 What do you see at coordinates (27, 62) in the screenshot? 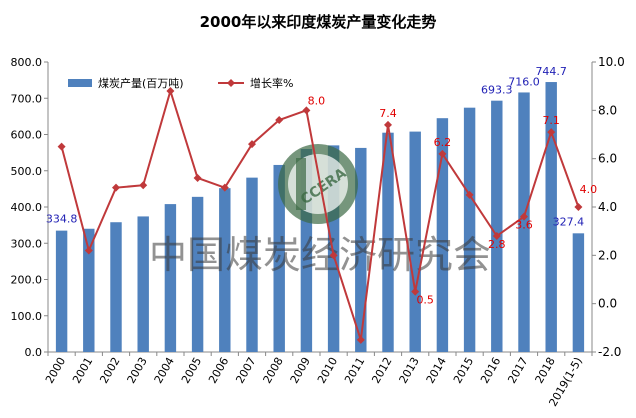
I see `y-left-tick-label: 800.0` at bounding box center [27, 62].